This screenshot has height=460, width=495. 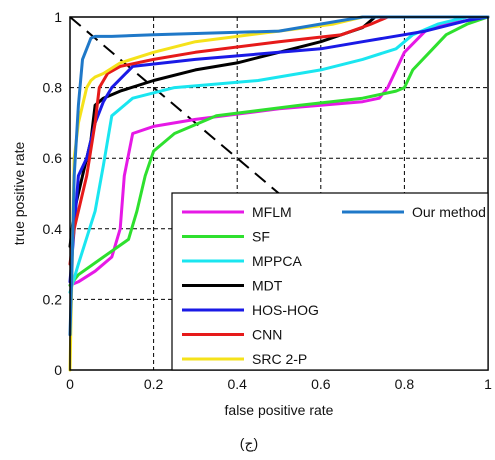 What do you see at coordinates (267, 286) in the screenshot?
I see `legend-label-mdt: MDT` at bounding box center [267, 286].